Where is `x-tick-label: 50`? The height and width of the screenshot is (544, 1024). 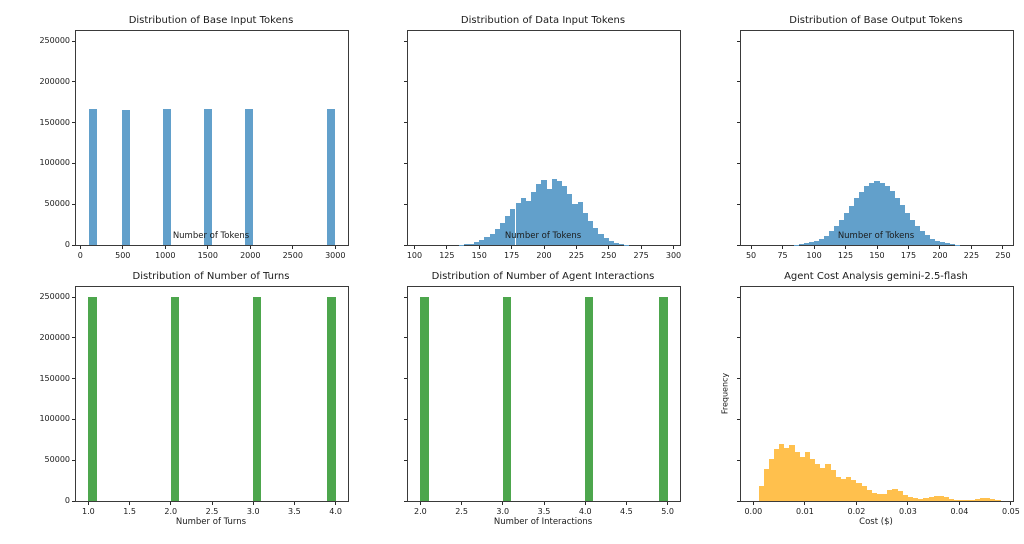 x-tick-label: 50 is located at coordinates (751, 255).